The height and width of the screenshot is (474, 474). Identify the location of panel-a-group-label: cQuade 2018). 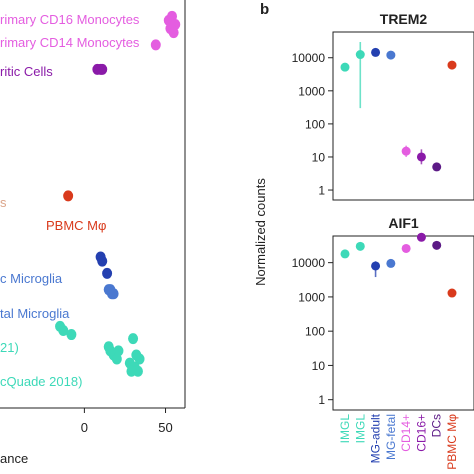
(41, 381).